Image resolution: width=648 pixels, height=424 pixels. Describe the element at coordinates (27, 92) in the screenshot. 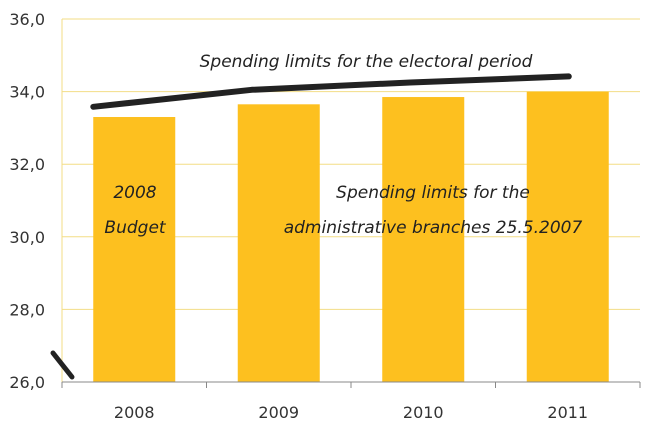

I see `y-tick-label: 34,0` at that location.